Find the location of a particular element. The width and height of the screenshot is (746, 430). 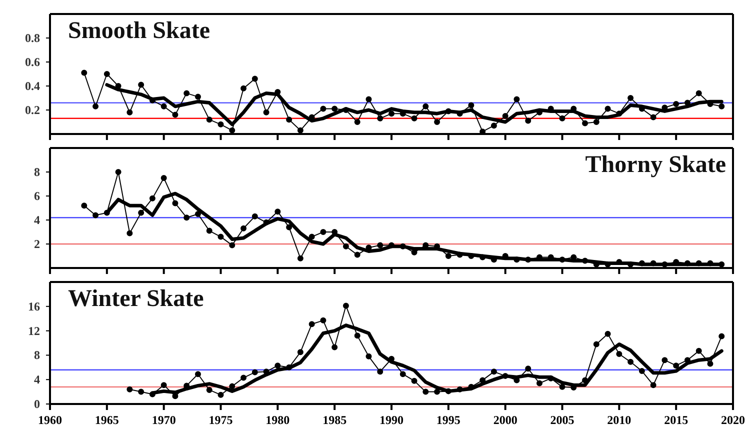

y-tick-label: 0 is located at coordinates (37, 404).